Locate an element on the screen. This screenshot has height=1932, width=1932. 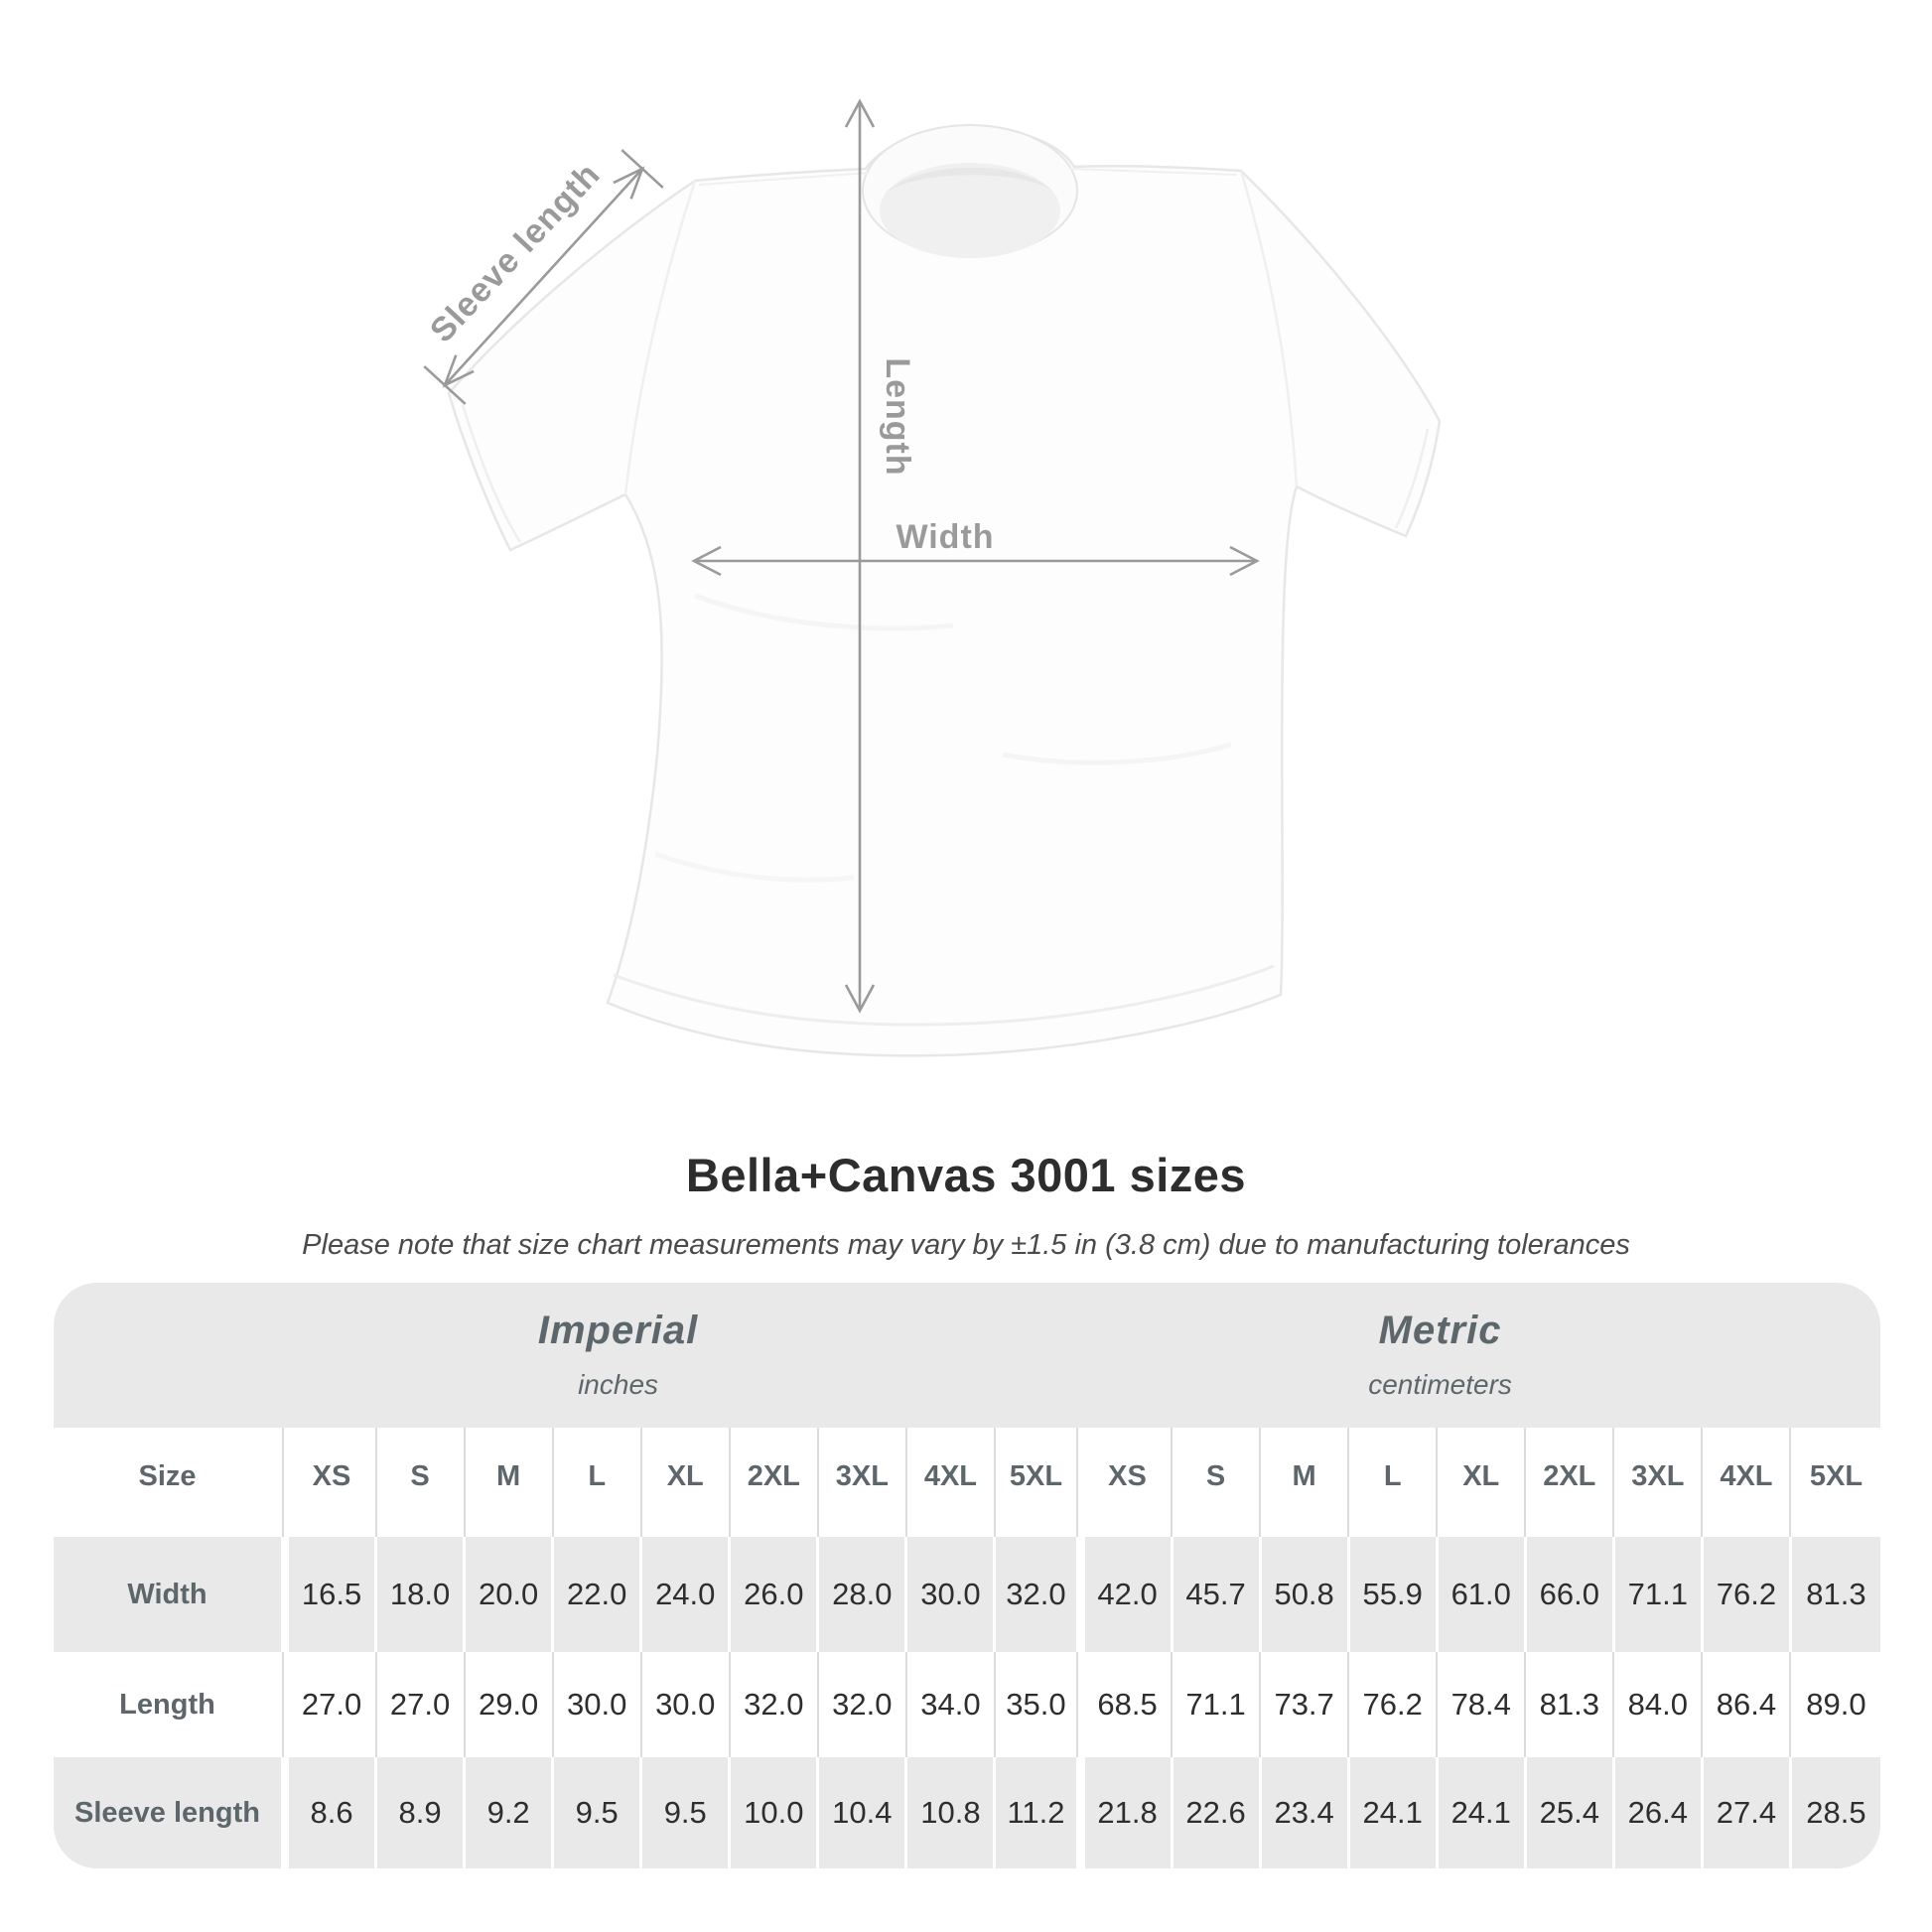
sleeve-length-arrow is located at coordinates (544, 277).